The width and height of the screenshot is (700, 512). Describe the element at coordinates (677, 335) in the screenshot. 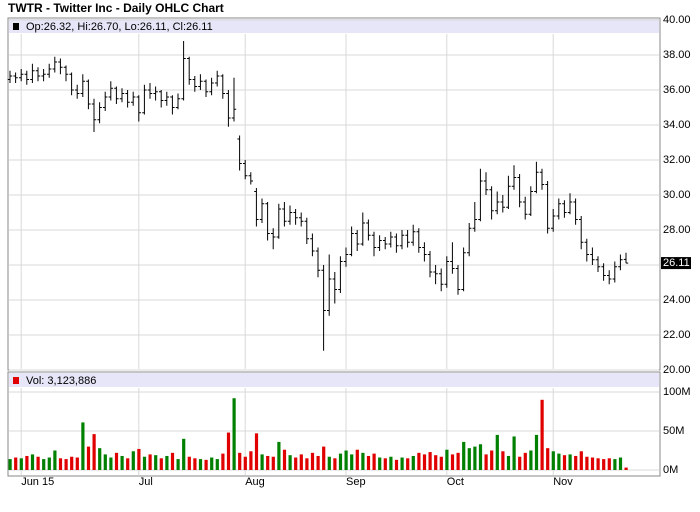

I see `y-tick-label: 22.00` at that location.